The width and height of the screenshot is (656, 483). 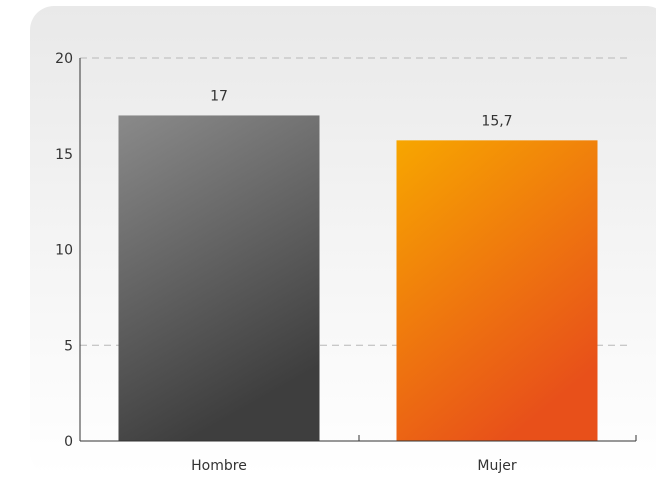 I want to click on data-label-hombre: 17, so click(x=219, y=96).